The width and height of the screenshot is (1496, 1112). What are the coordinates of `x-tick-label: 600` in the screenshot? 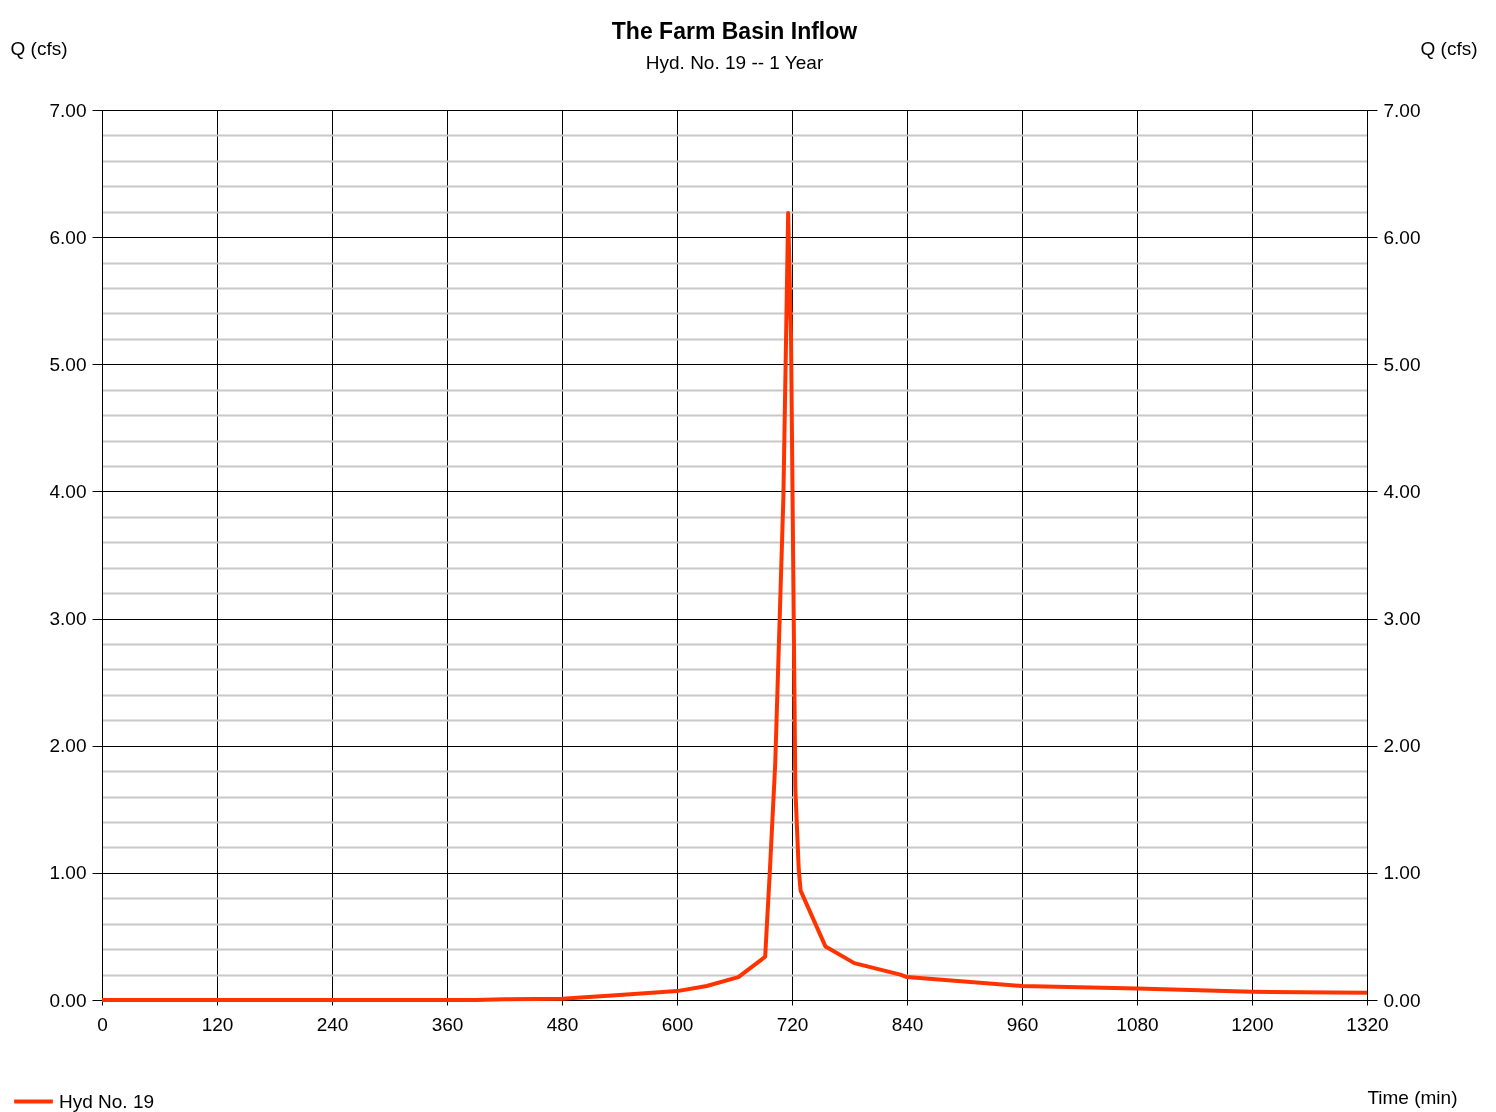 It's located at (677, 1024).